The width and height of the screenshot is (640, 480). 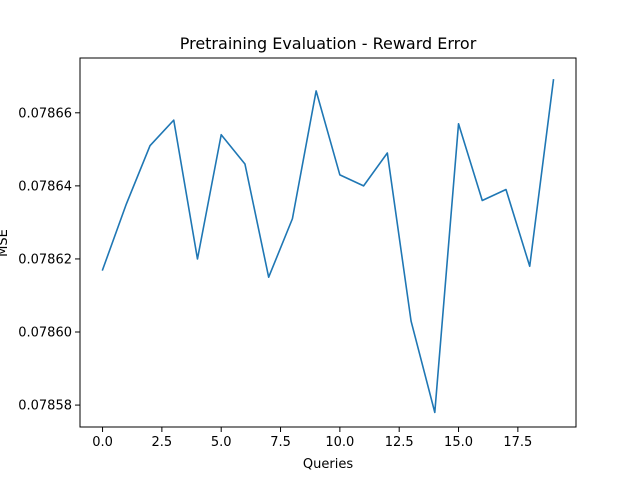 I want to click on y-axis: 0.07858 0.07860 0.07862 0.07864 0.07866, so click(x=49, y=260).